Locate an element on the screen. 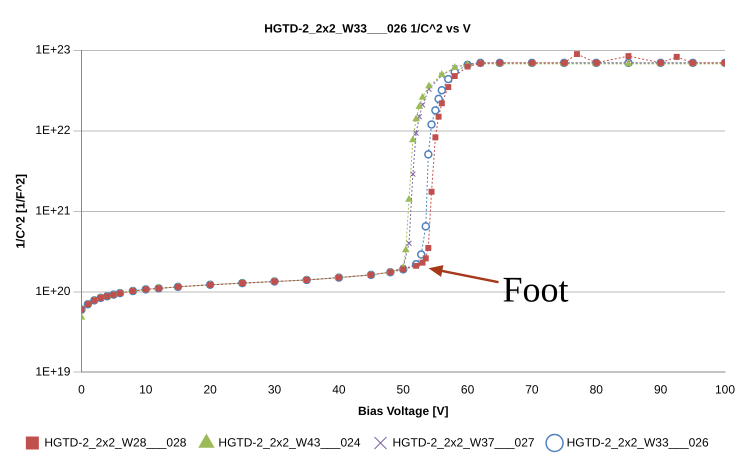 The width and height of the screenshot is (741, 465). y-tick-label: 1E+22 is located at coordinates (53, 130).